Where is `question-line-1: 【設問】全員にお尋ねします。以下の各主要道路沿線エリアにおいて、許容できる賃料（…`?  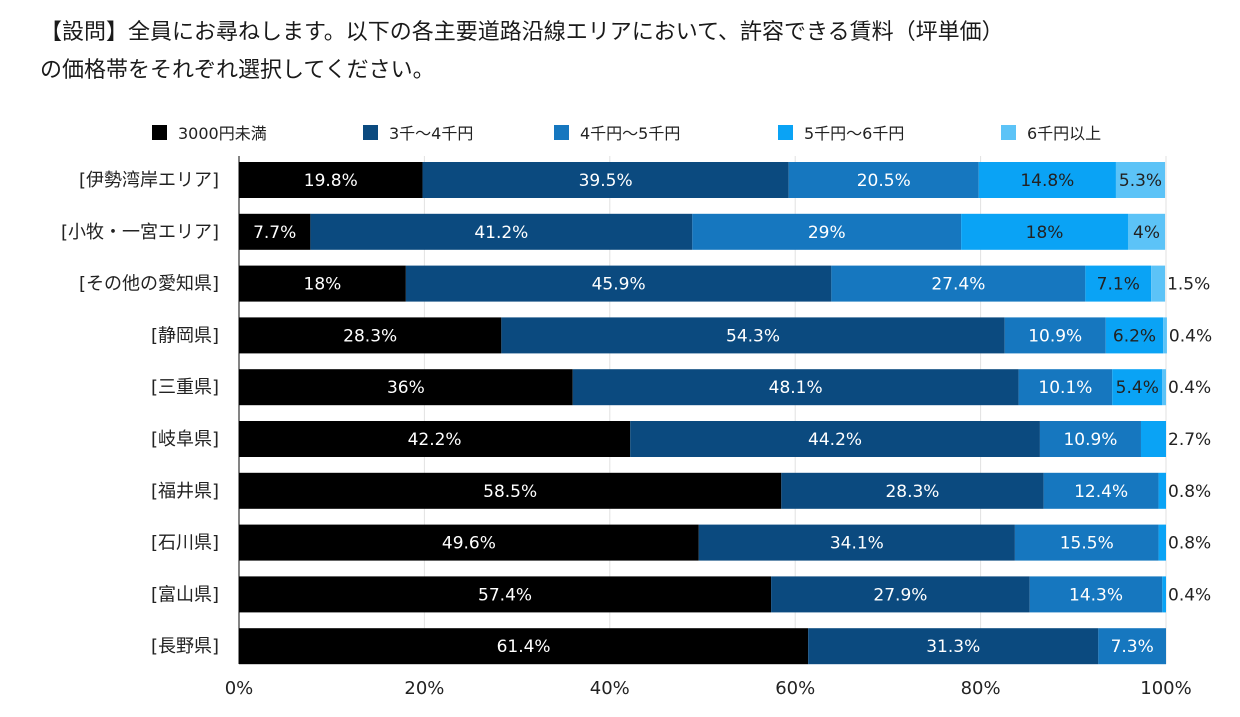 question-line-1: 【設問】全員にお尋ねします。以下の各主要道路沿線エリアにおいて、許容できる賃料（… is located at coordinates (522, 32).